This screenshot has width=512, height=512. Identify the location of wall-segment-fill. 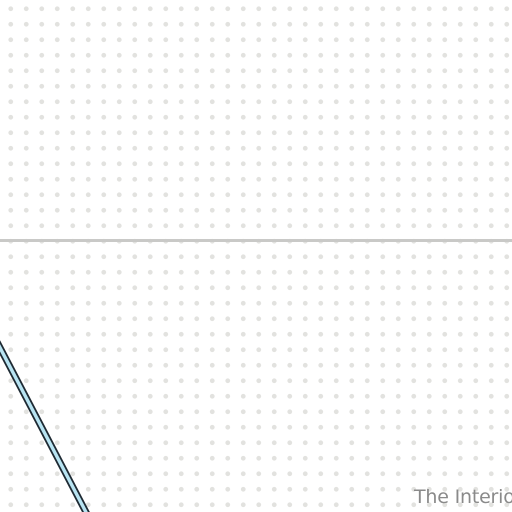
(44, 427).